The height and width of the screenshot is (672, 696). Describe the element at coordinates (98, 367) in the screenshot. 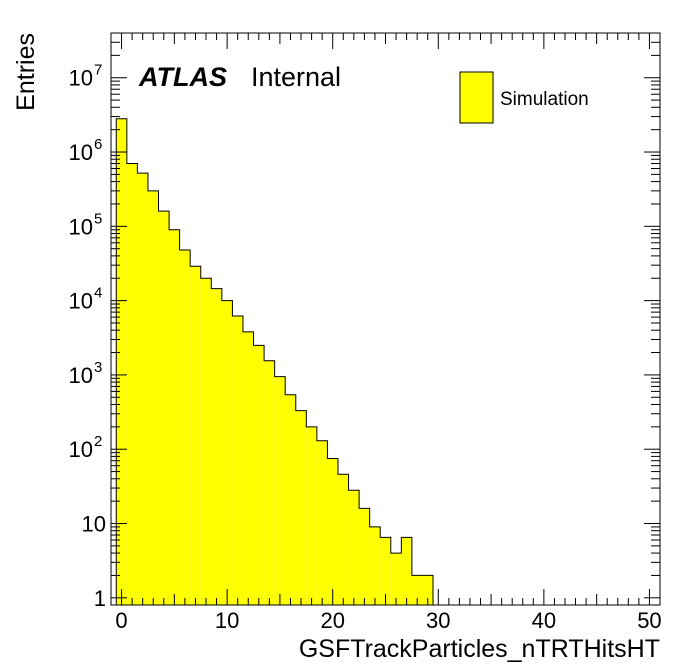

I see `y-tick-exponent: 3` at that location.